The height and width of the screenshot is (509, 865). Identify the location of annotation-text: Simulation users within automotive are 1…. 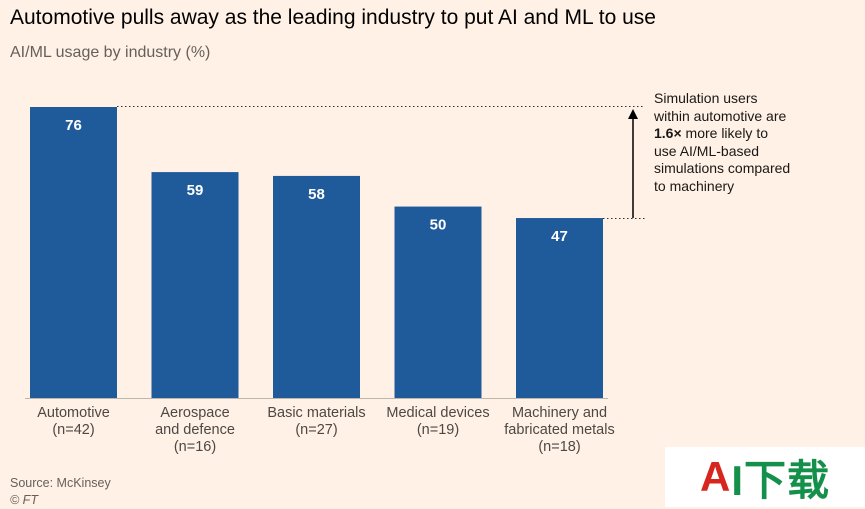
(724, 143).